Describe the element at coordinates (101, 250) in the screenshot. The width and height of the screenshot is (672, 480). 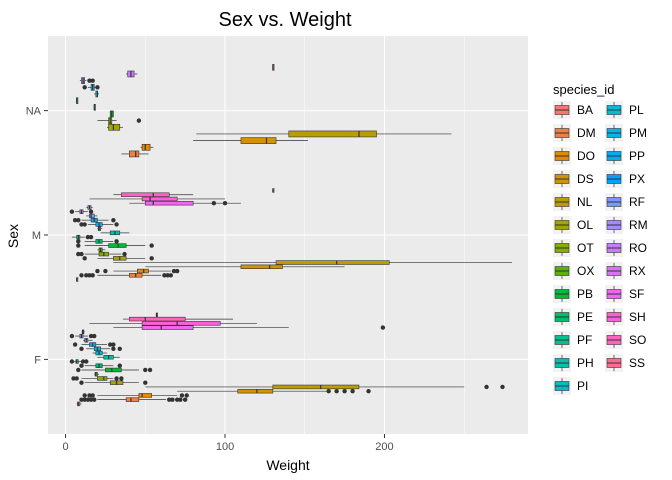
I see `box-M-OX` at that location.